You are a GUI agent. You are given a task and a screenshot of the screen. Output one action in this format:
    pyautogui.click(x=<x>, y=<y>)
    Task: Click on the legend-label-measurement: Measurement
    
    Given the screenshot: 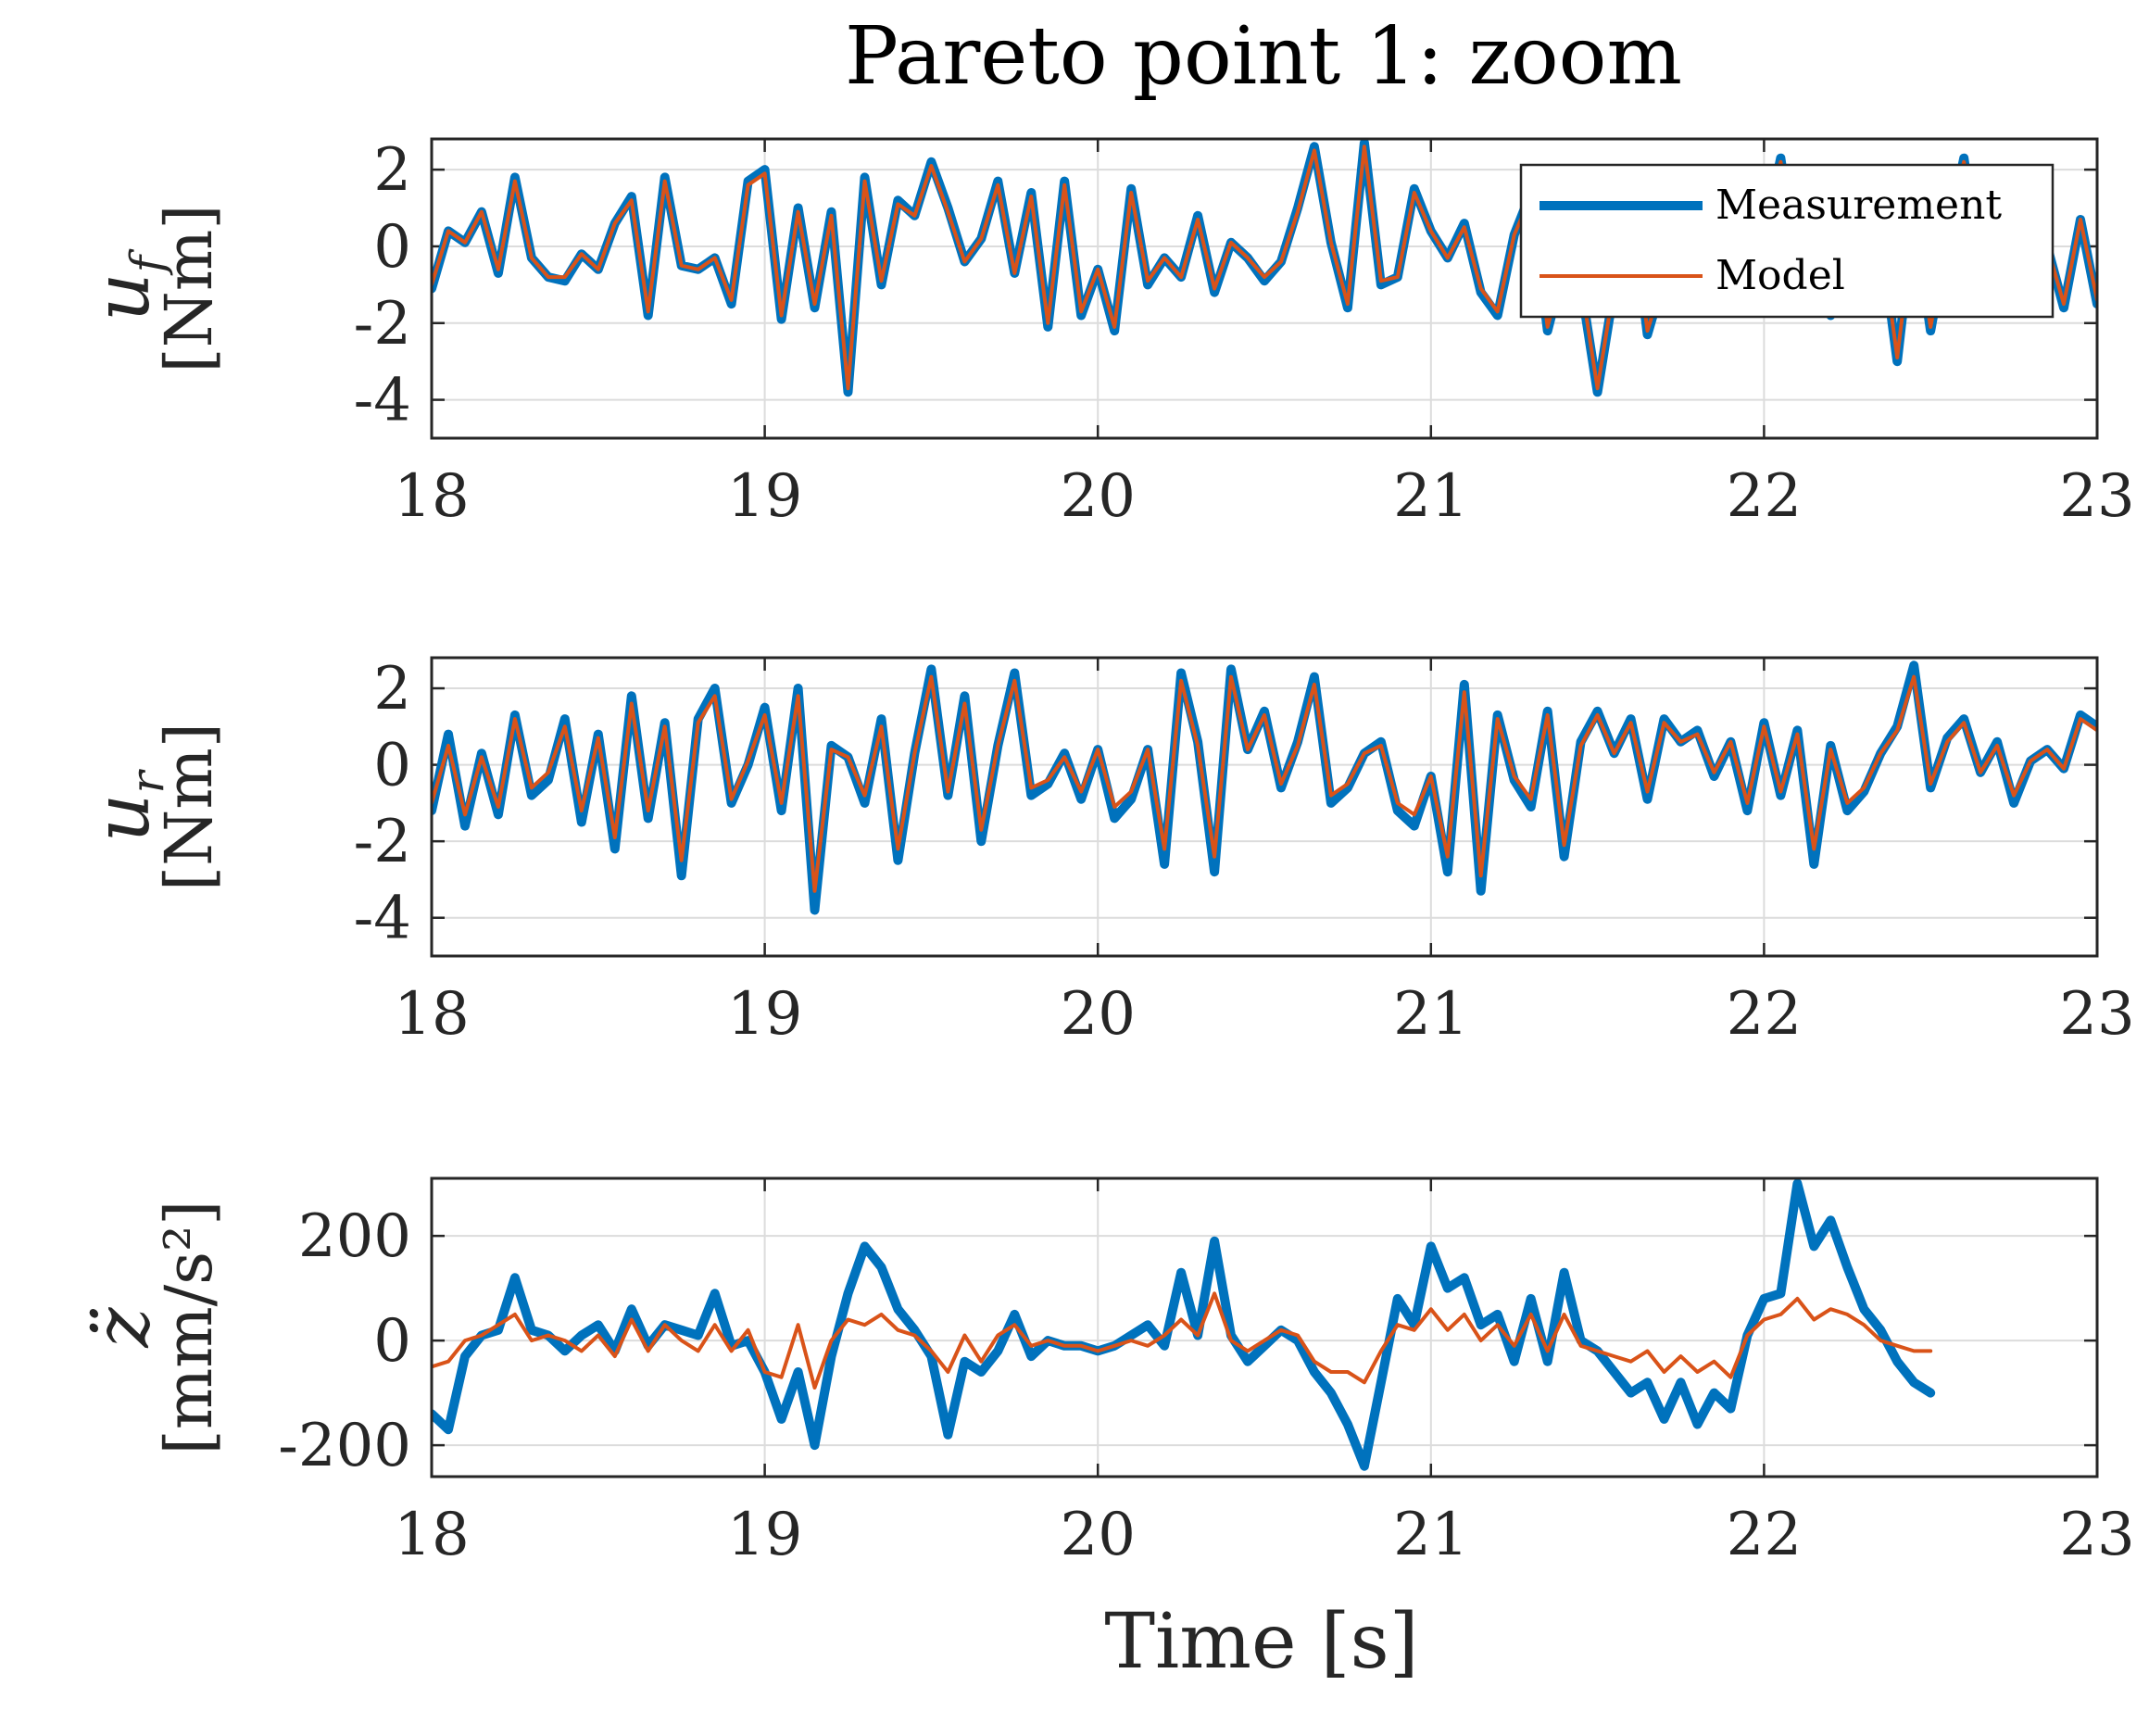 What is the action you would take?
    pyautogui.click(x=1858, y=205)
    